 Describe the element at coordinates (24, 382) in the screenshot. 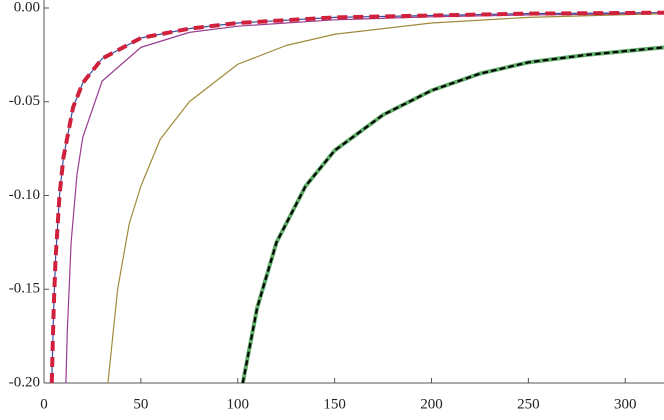

I see `y-tick-label: -0.20` at that location.